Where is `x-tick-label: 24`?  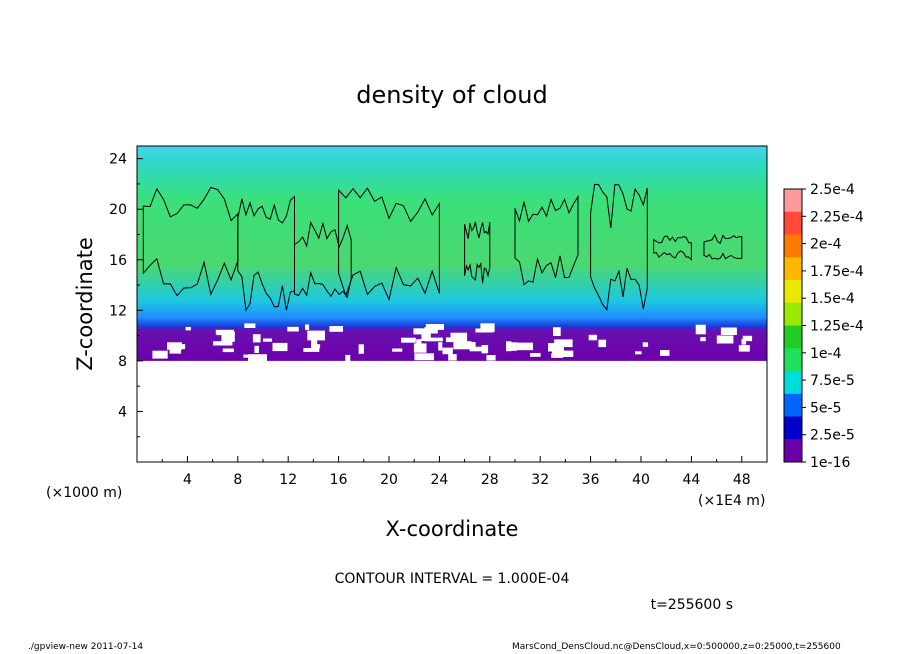
x-tick-label: 24 is located at coordinates (439, 480).